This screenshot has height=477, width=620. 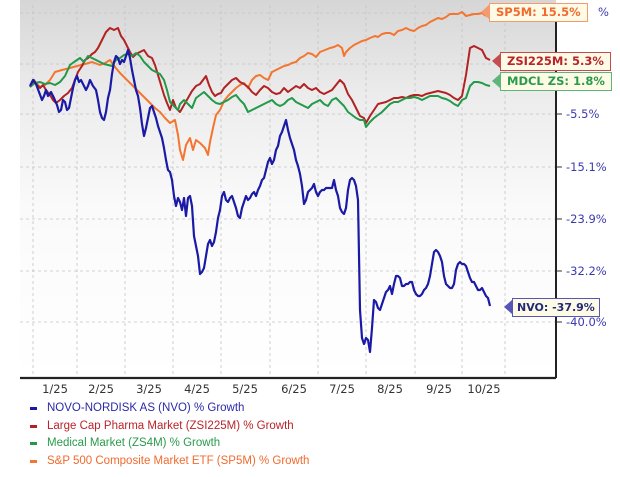 What do you see at coordinates (390, 389) in the screenshot?
I see `x-axis-label: 8/25` at bounding box center [390, 389].